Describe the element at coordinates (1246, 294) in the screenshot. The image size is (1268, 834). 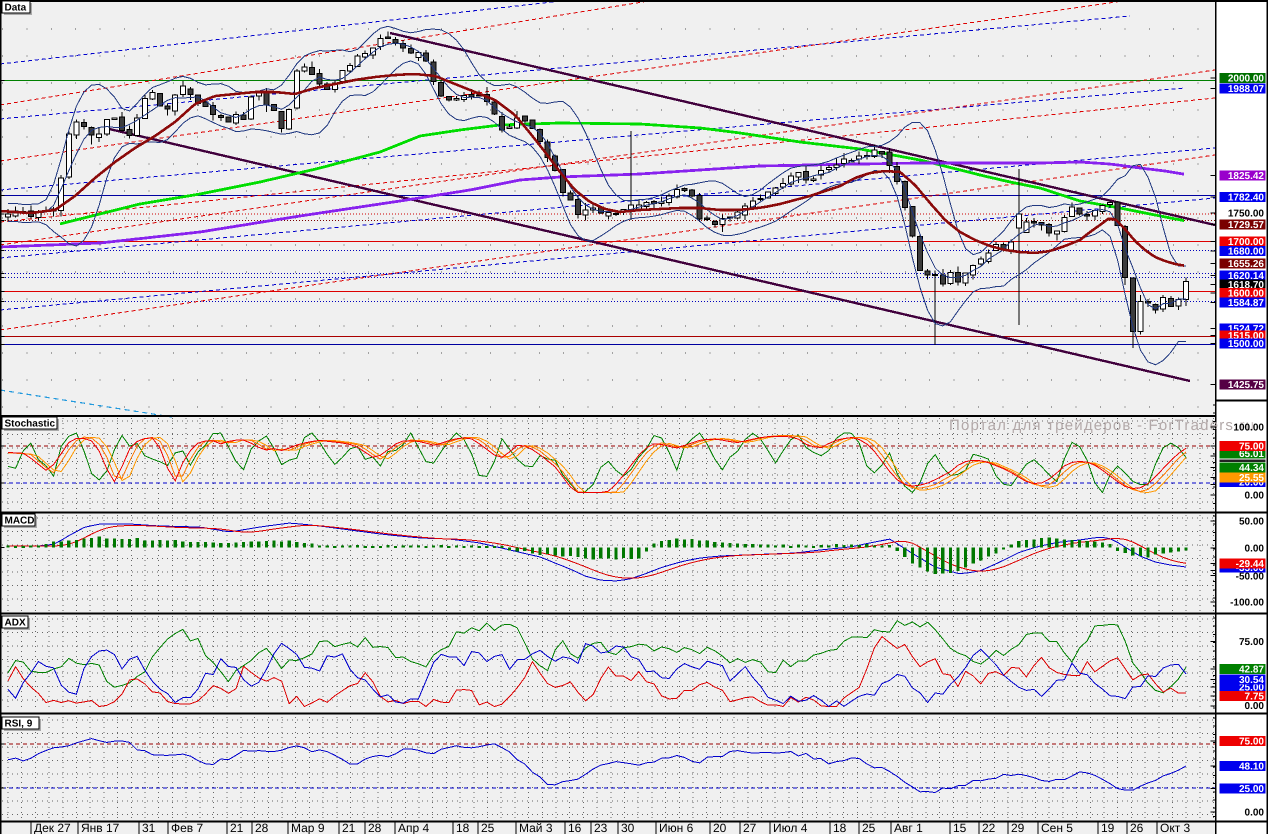
I see `svg-text: 1600.00` at that location.